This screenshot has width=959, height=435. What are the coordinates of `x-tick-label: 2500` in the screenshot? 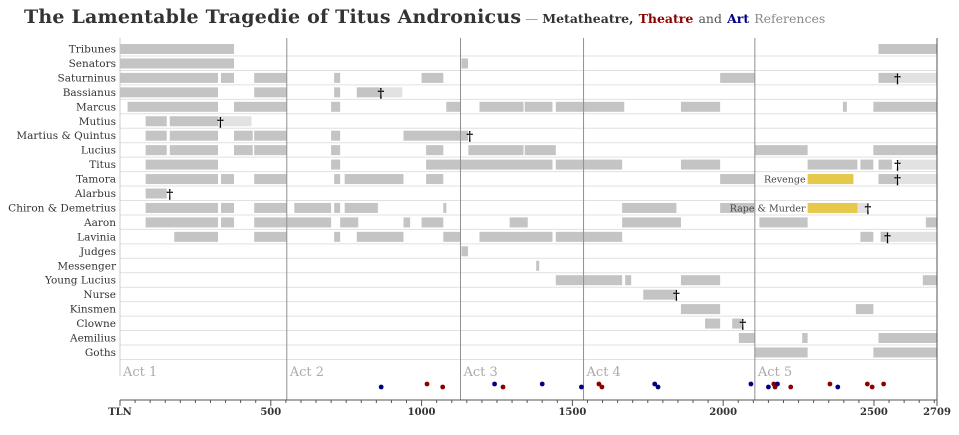 It's located at (874, 412).